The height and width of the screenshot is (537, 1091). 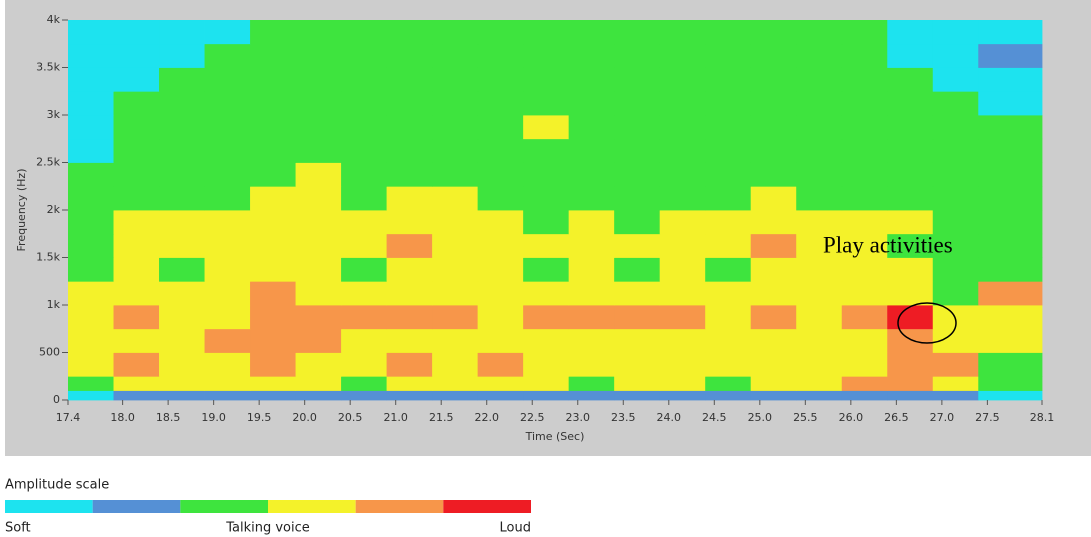 I want to click on x-tick-label: 24.0, so click(x=669, y=417).